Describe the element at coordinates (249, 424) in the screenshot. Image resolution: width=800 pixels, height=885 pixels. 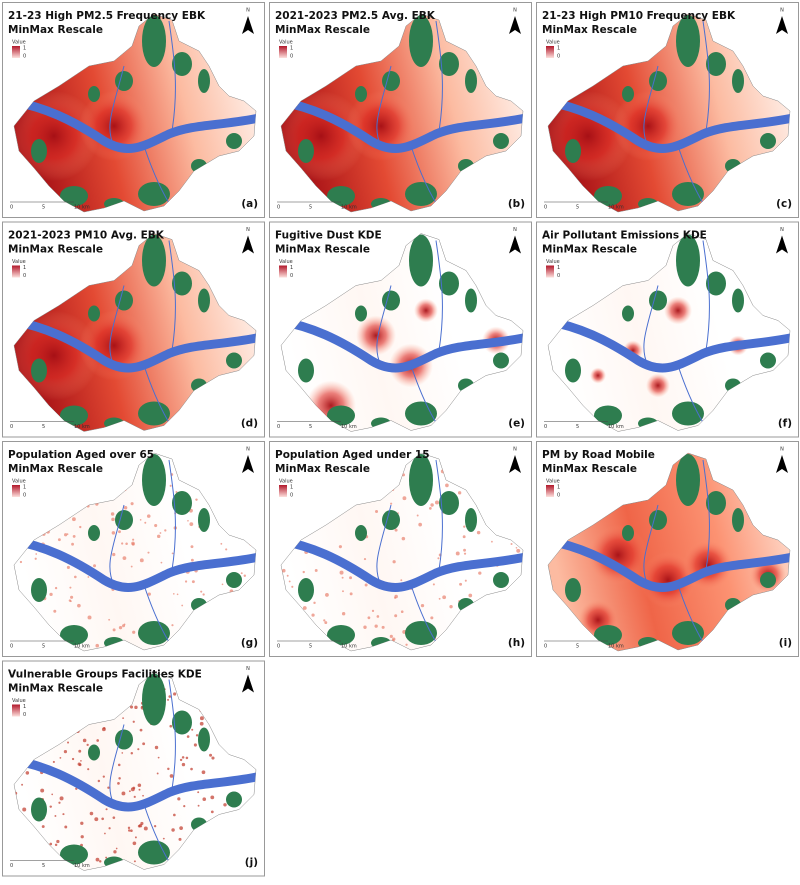
I see `panel-label: (d)` at that location.